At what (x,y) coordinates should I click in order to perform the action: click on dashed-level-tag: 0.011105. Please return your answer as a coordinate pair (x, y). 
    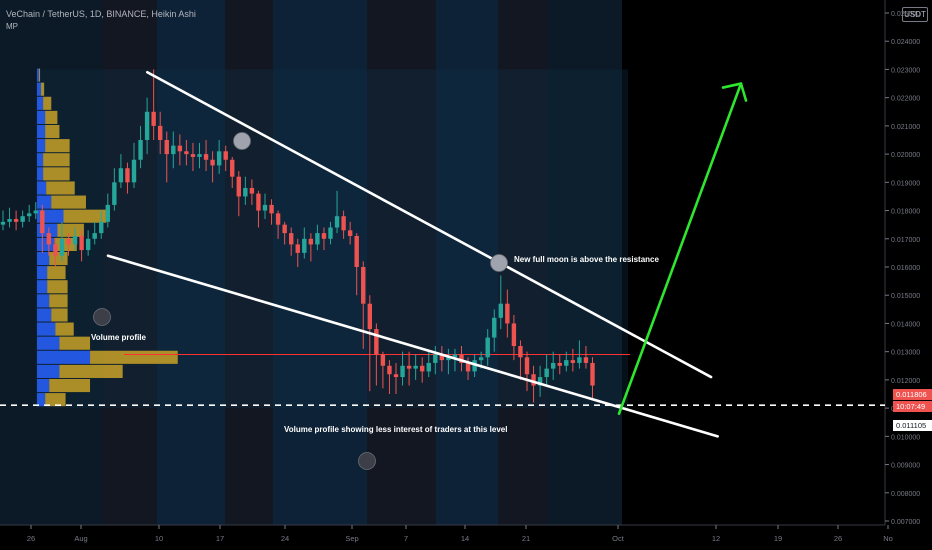
    Looking at the image, I should click on (912, 425).